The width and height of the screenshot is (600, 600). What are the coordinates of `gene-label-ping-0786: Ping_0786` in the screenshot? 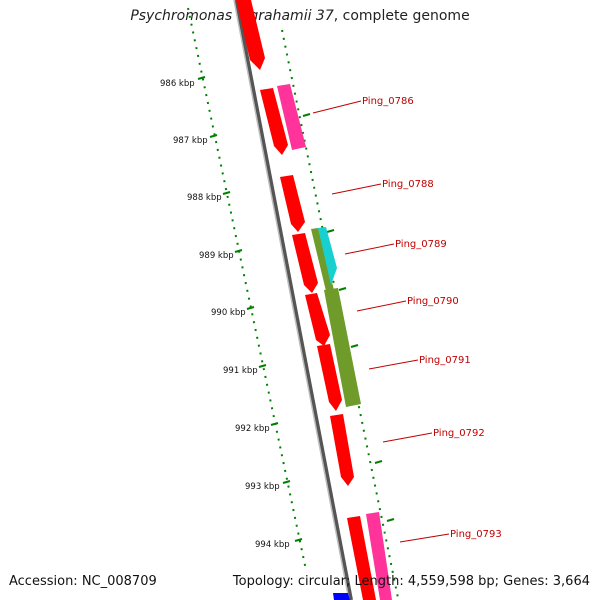 It's located at (388, 101).